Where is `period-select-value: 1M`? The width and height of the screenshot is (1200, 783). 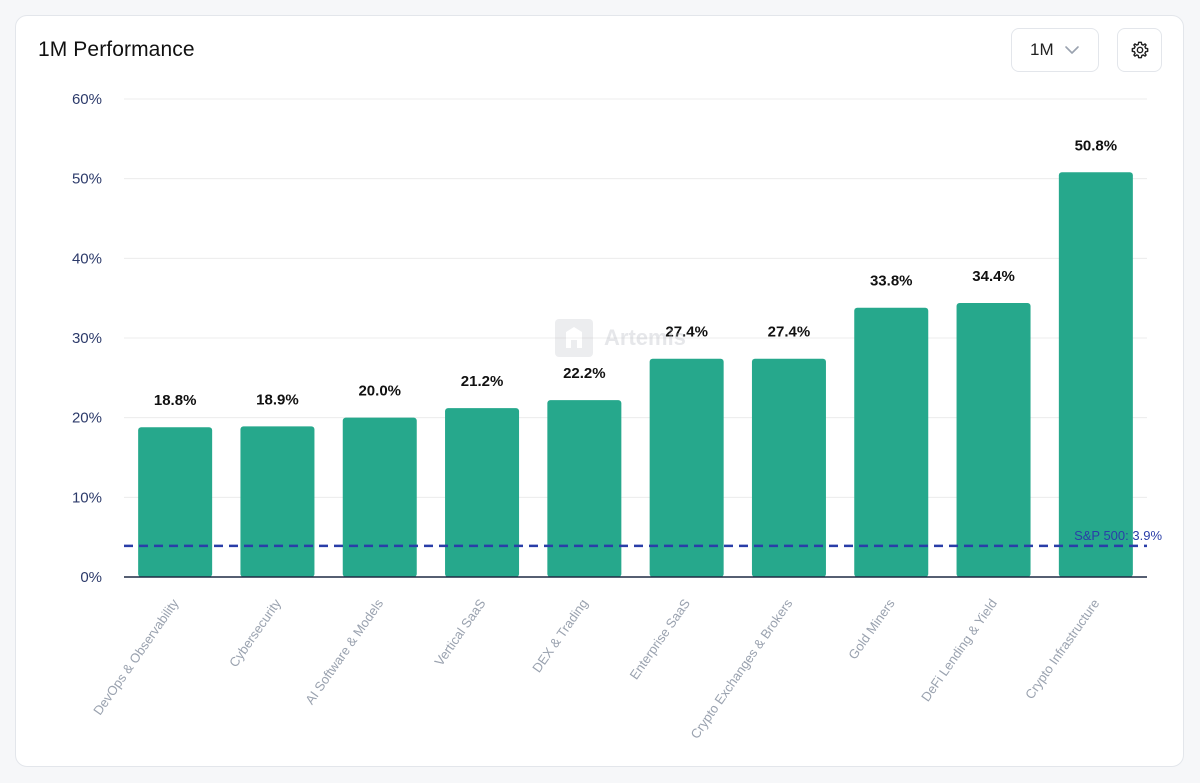 period-select-value: 1M is located at coordinates (1042, 49).